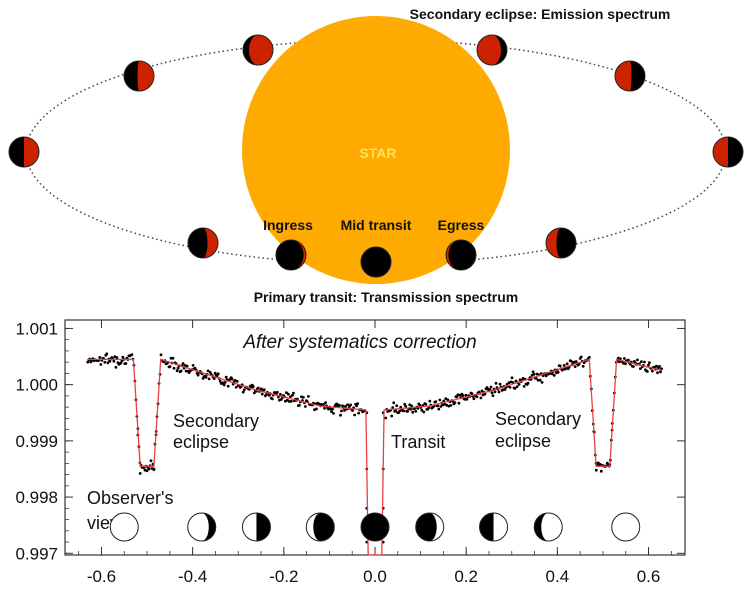 This screenshot has width=752, height=591. I want to click on orbit-planet-0-lit, so click(31, 152).